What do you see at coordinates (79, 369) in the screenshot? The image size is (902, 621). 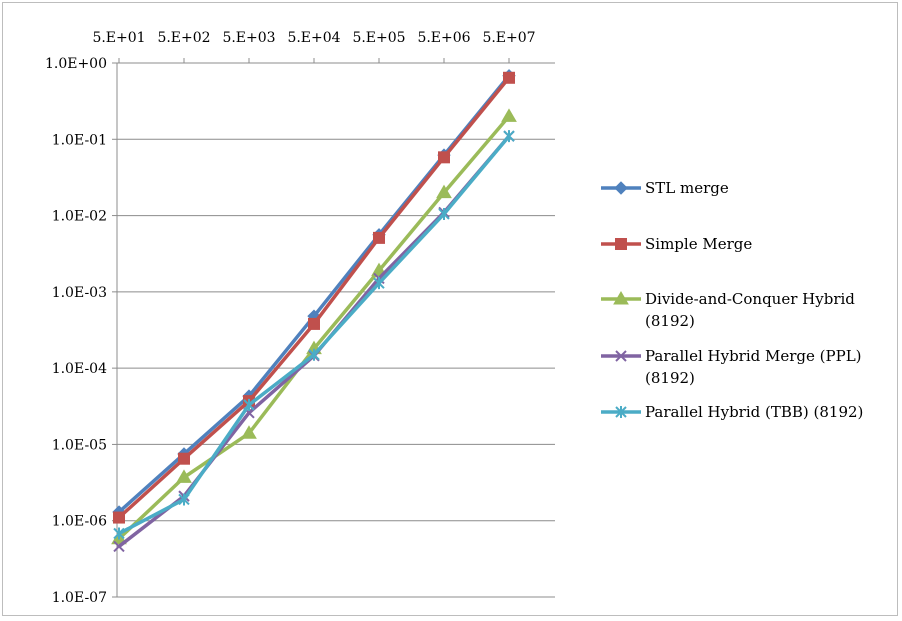 I see `y-tick-label: 1.0E-04` at bounding box center [79, 369].